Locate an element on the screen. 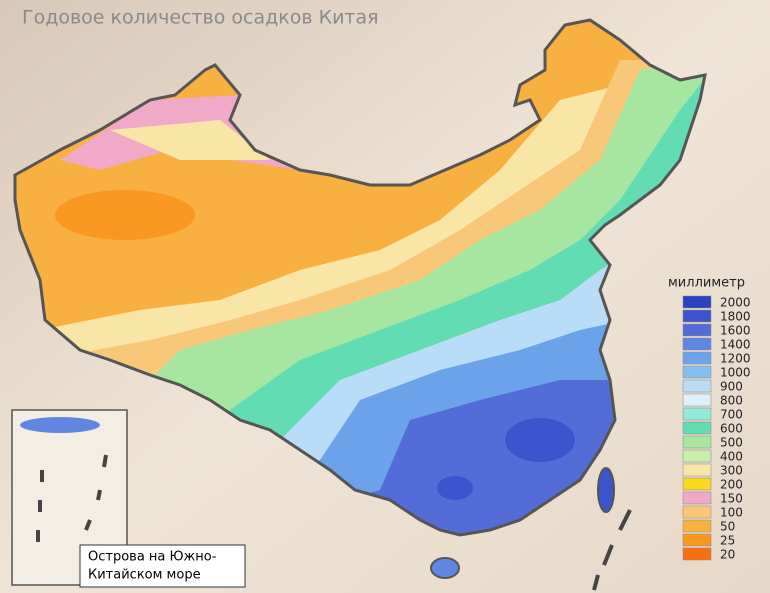  legend-label: 1000 is located at coordinates (735, 373).